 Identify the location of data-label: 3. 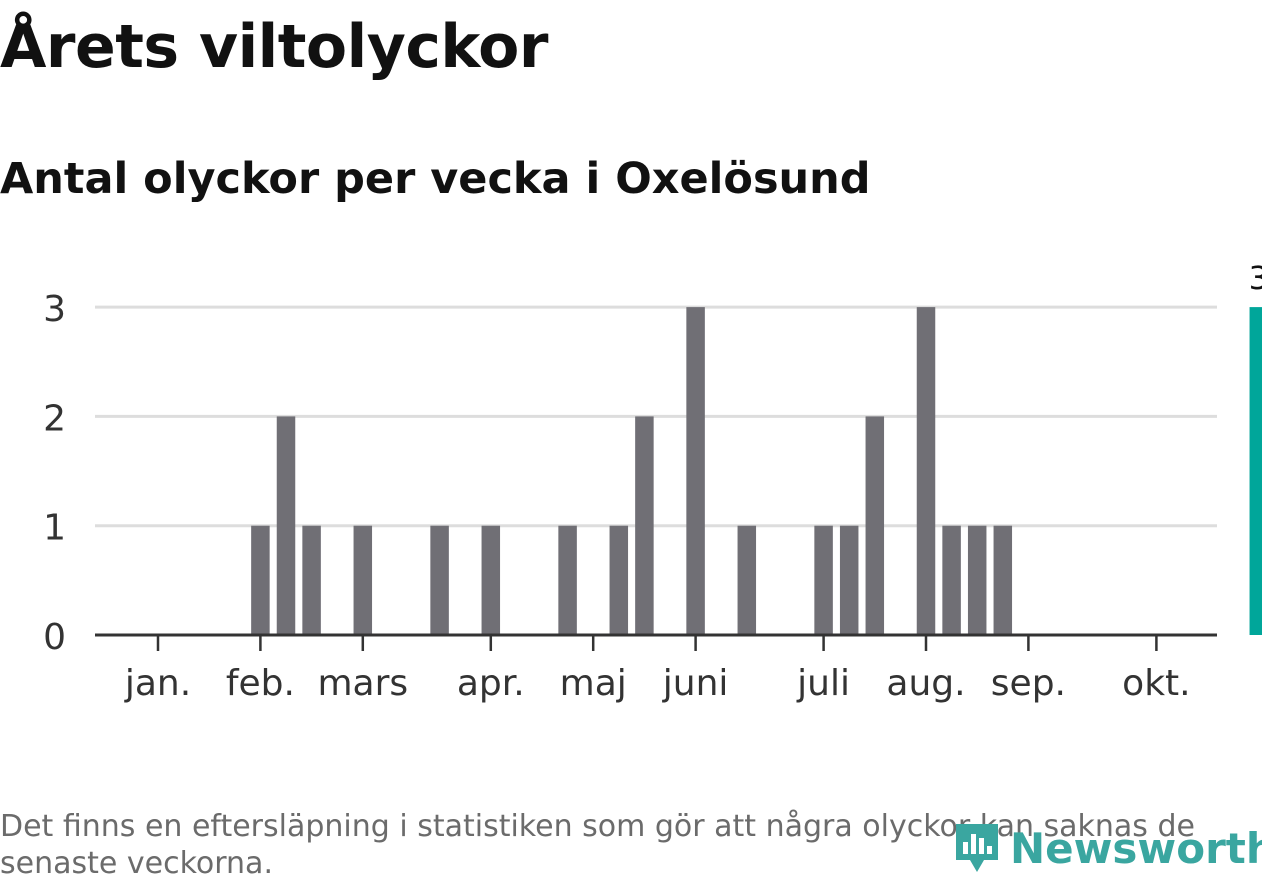
(1255, 278).